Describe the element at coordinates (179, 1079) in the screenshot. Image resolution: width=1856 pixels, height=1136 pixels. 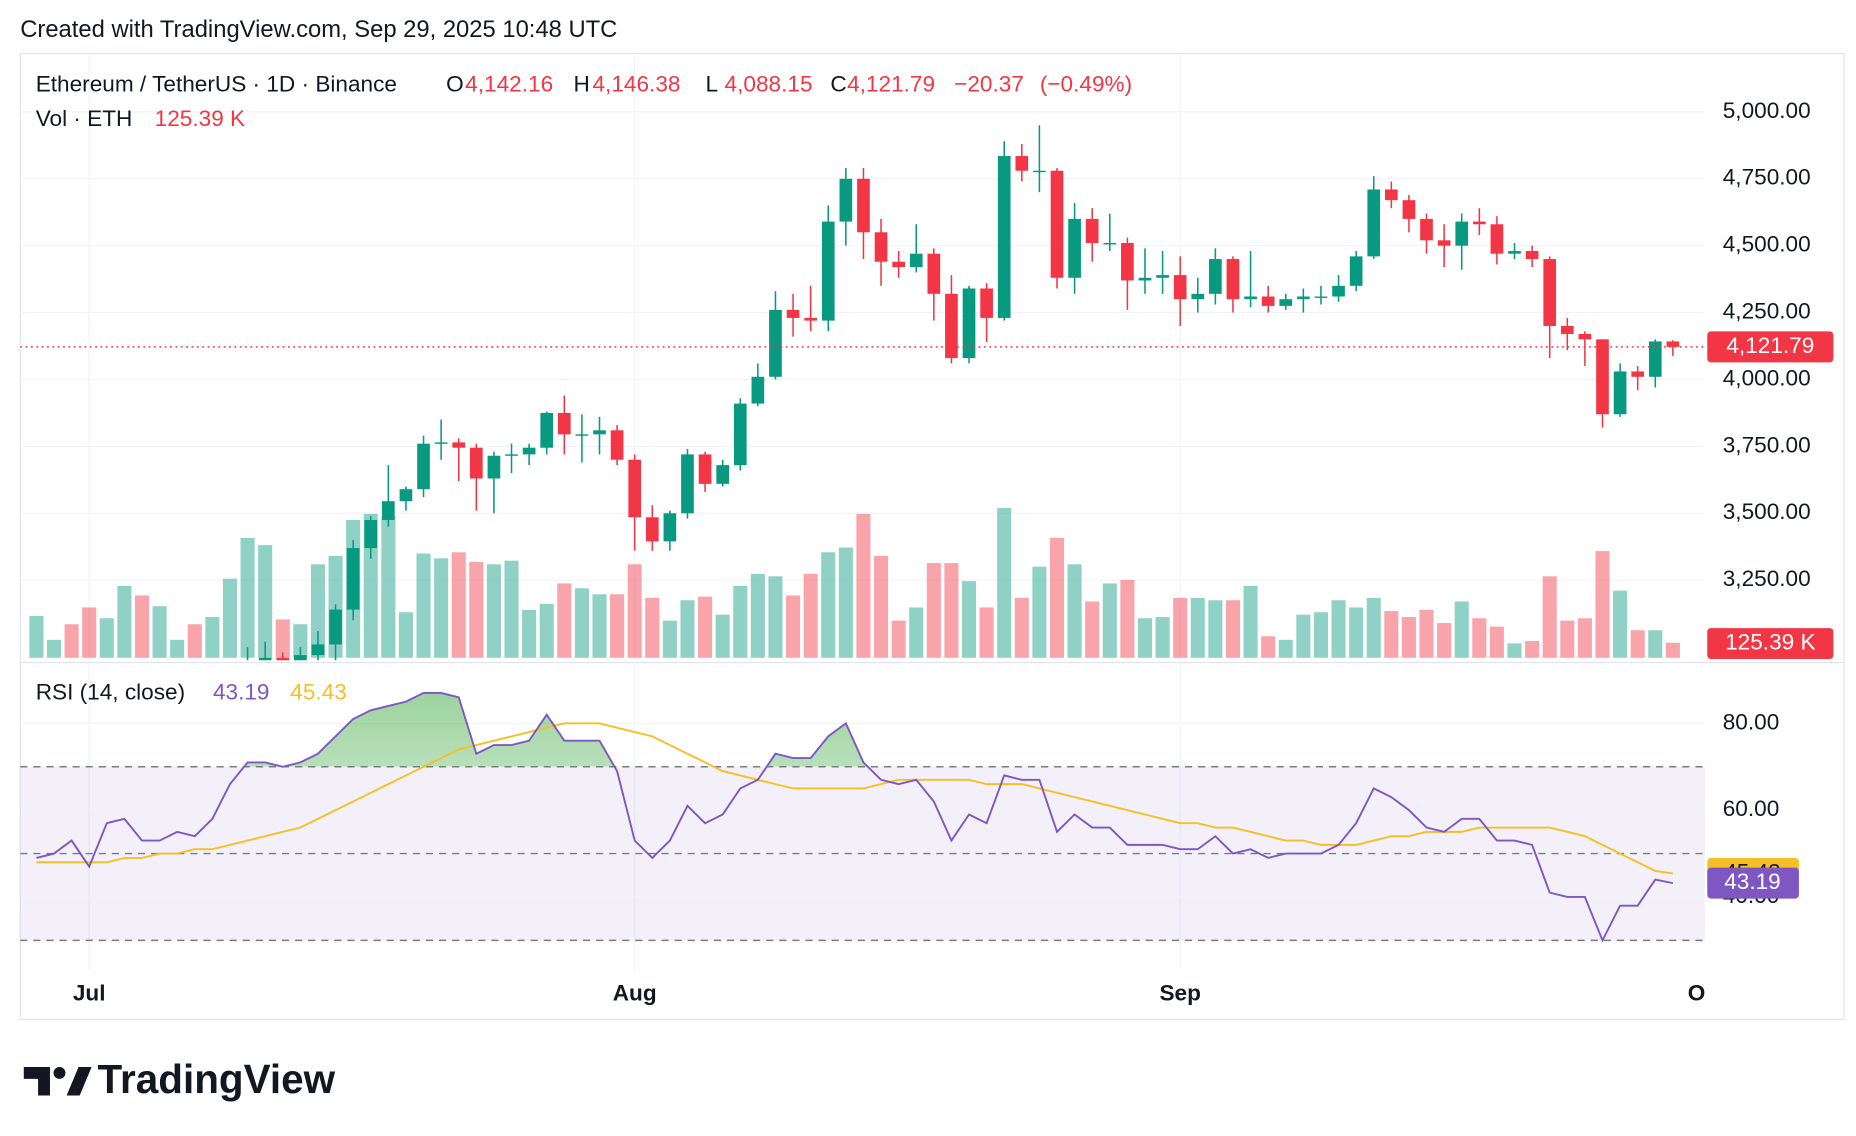
I see `brand-logo: TradingView` at that location.